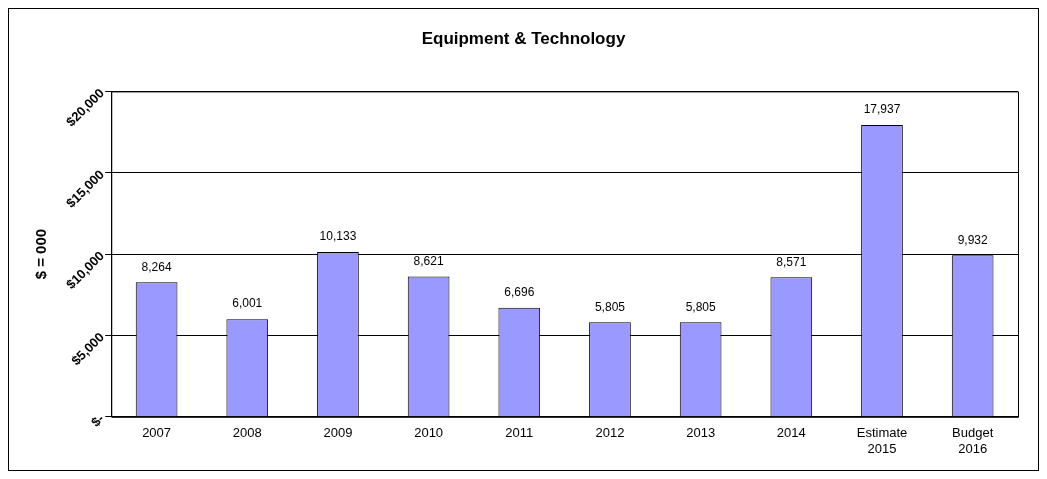 This screenshot has height=479, width=1047. I want to click on data-label: 10,133, so click(338, 236).